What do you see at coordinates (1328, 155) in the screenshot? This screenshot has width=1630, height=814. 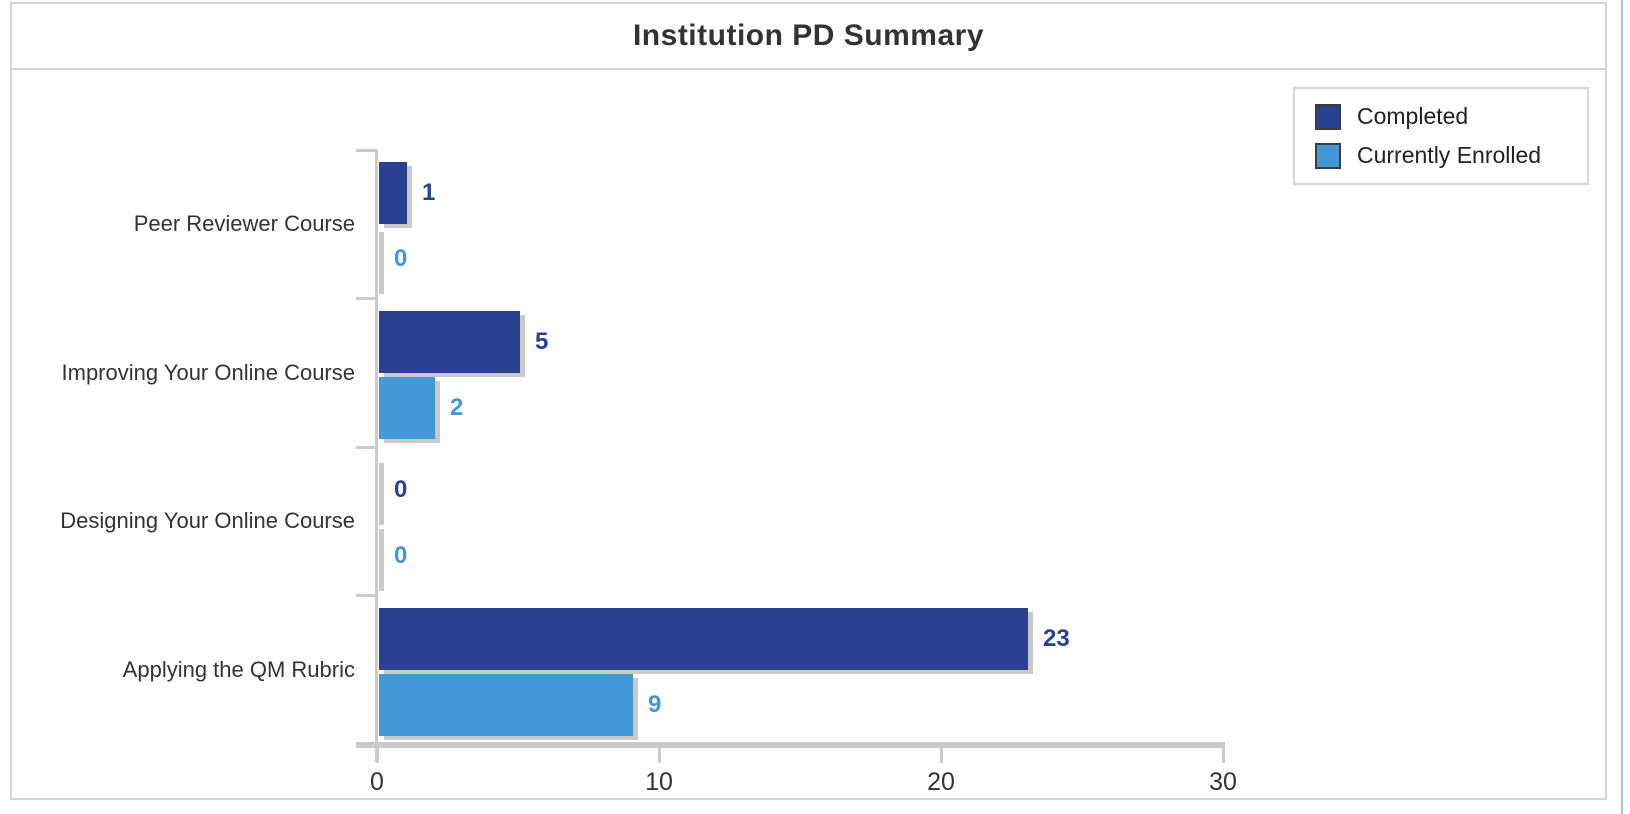 I see `legend-swatch-currently-enrolled-icon` at bounding box center [1328, 155].